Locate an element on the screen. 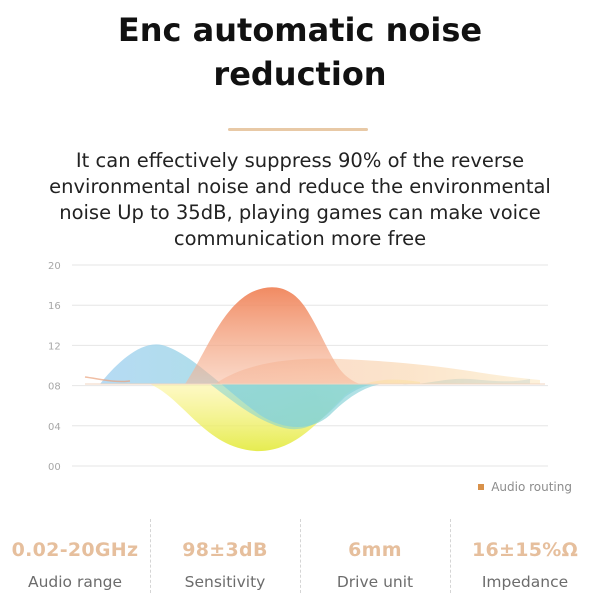  y-tick-label: 00 is located at coordinates (54, 467).